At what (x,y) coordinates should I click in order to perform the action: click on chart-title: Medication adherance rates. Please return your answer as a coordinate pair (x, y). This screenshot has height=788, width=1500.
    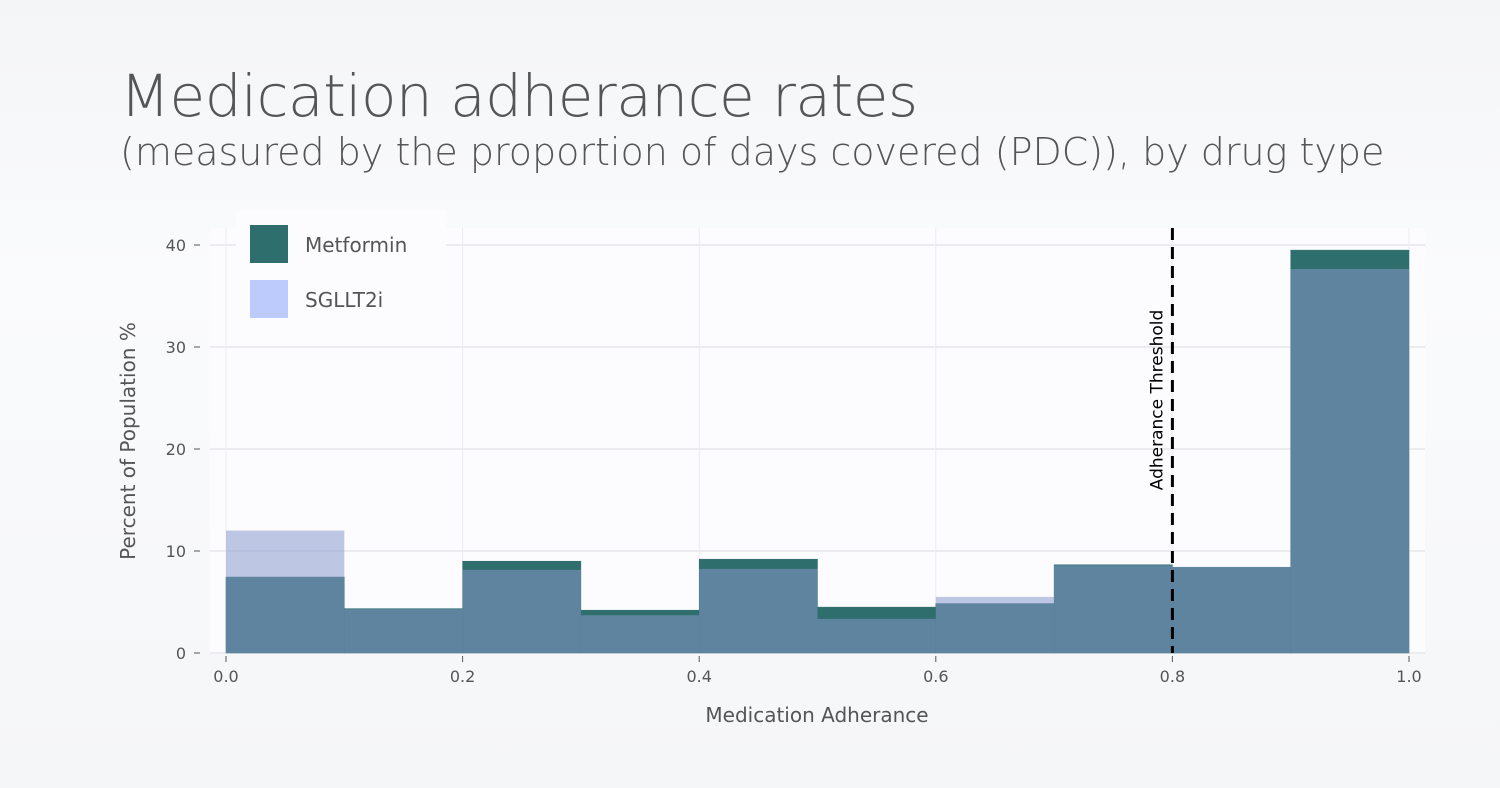
    Looking at the image, I should click on (519, 96).